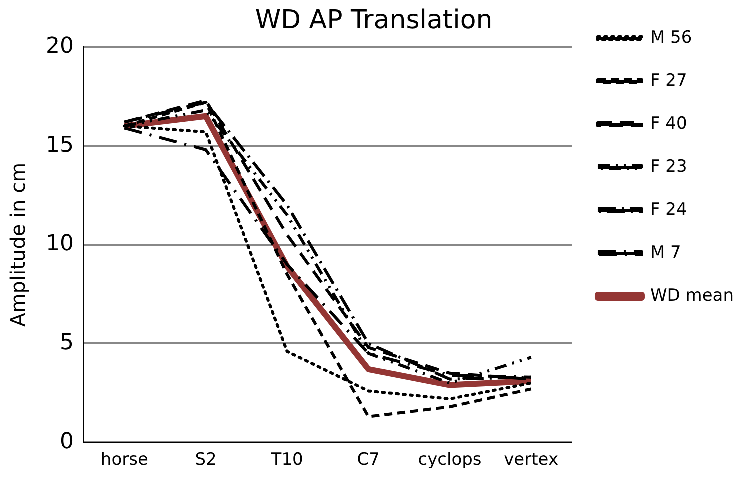  What do you see at coordinates (60, 244) in the screenshot?
I see `y-tick-label: 10` at bounding box center [60, 244].